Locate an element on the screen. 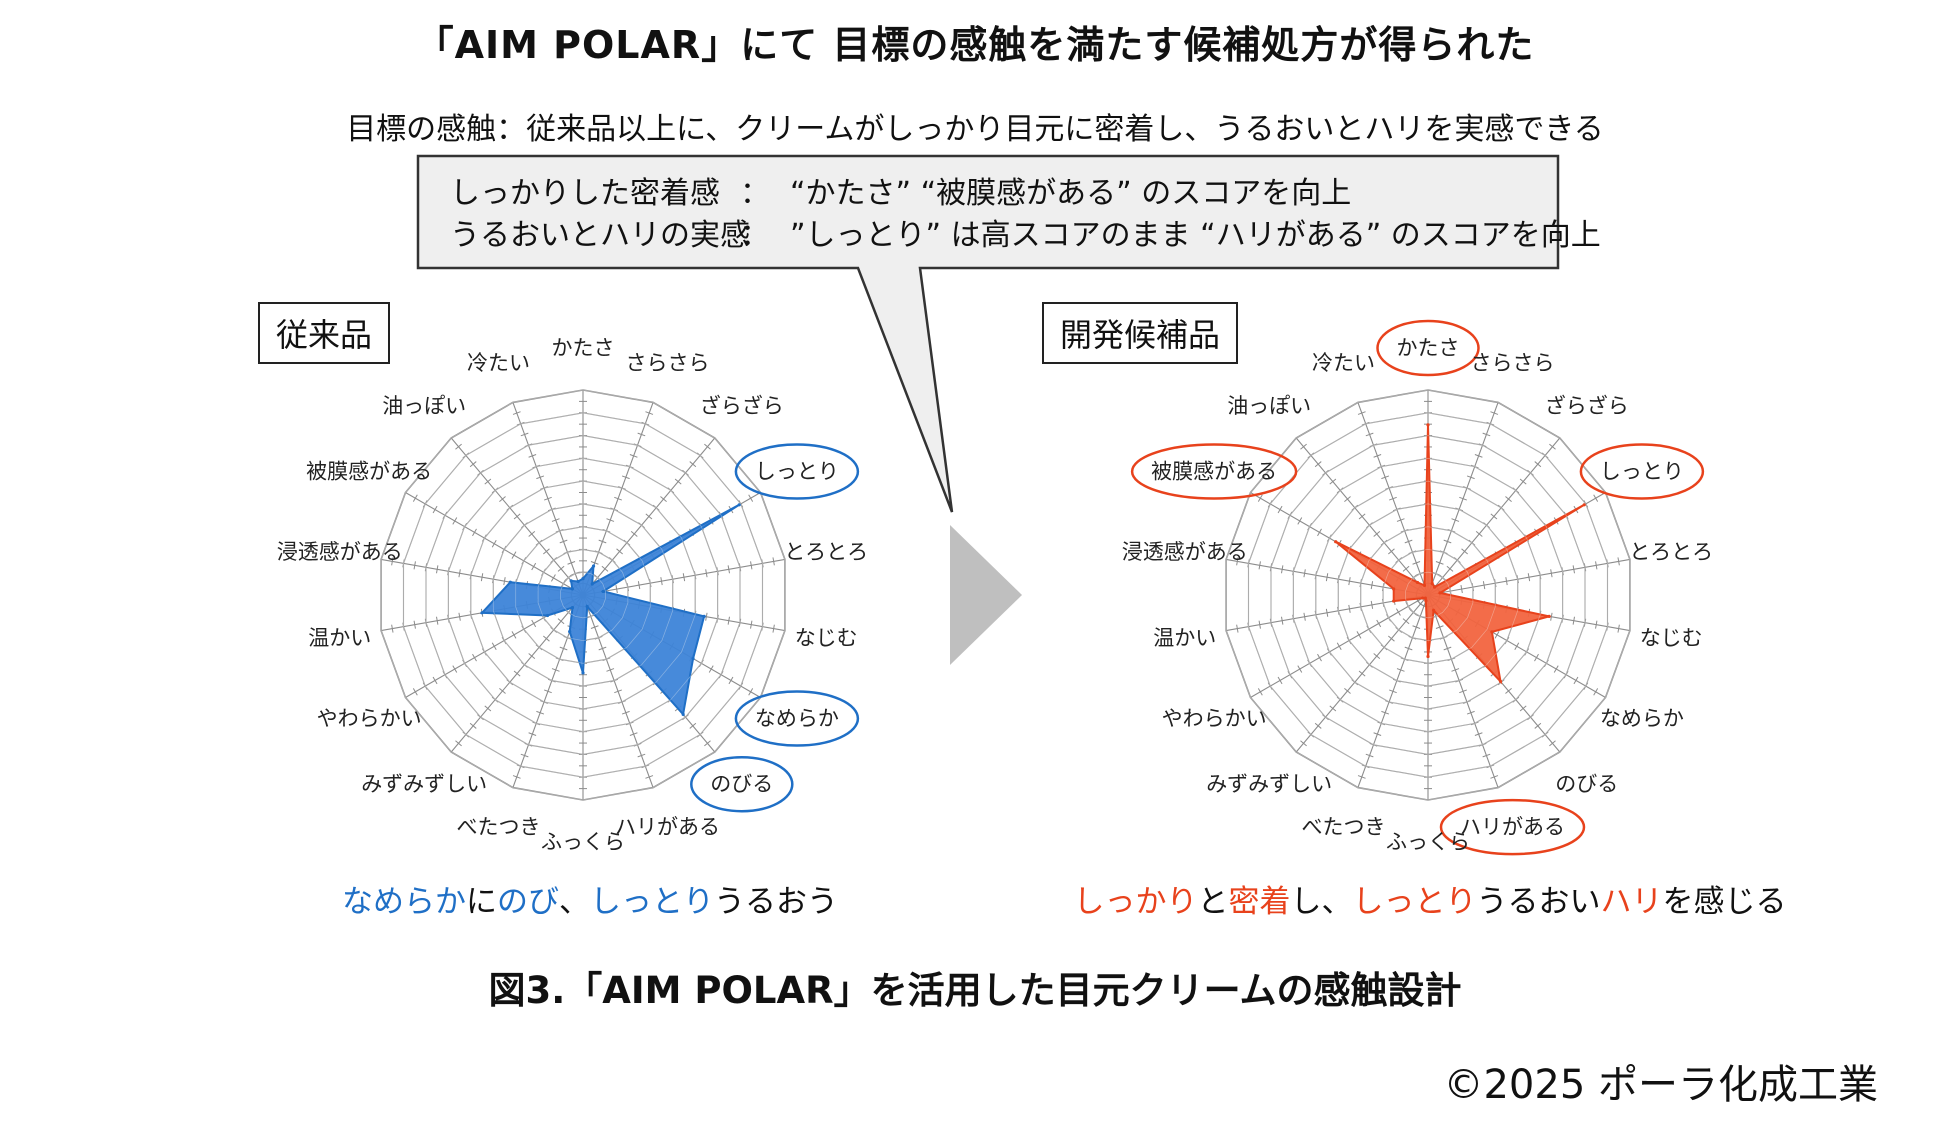  callout-line-1: しっかりした密着感 ： “かたさ” “被膜感がある” のスコアを向上 is located at coordinates (900, 190).